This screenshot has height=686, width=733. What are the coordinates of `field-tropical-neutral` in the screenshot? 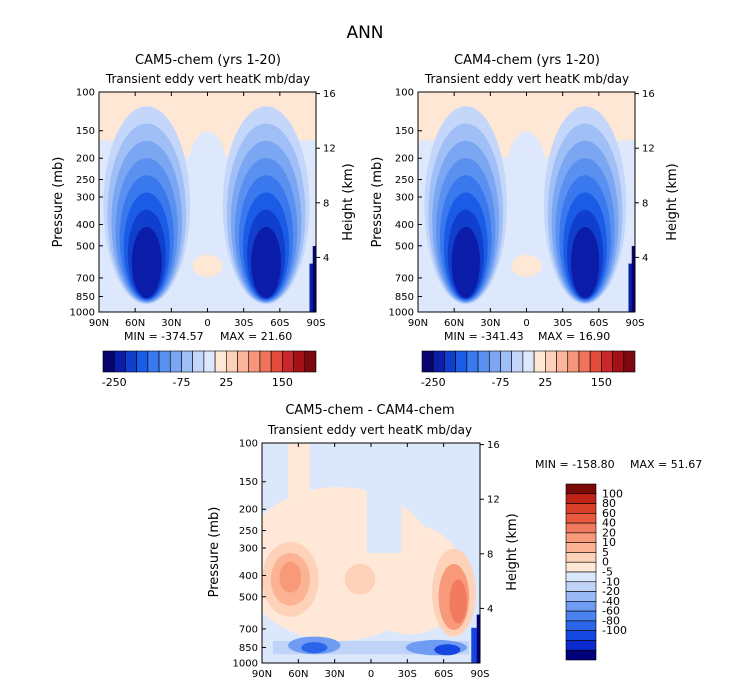 It's located at (207, 171).